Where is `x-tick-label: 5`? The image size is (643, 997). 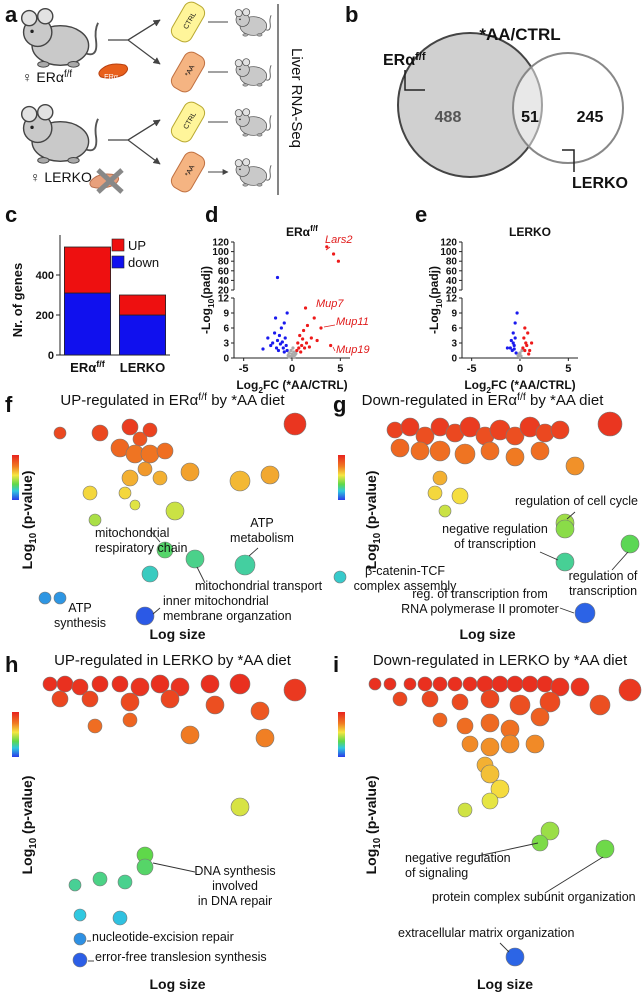 x-tick-label: 5 is located at coordinates (568, 369).